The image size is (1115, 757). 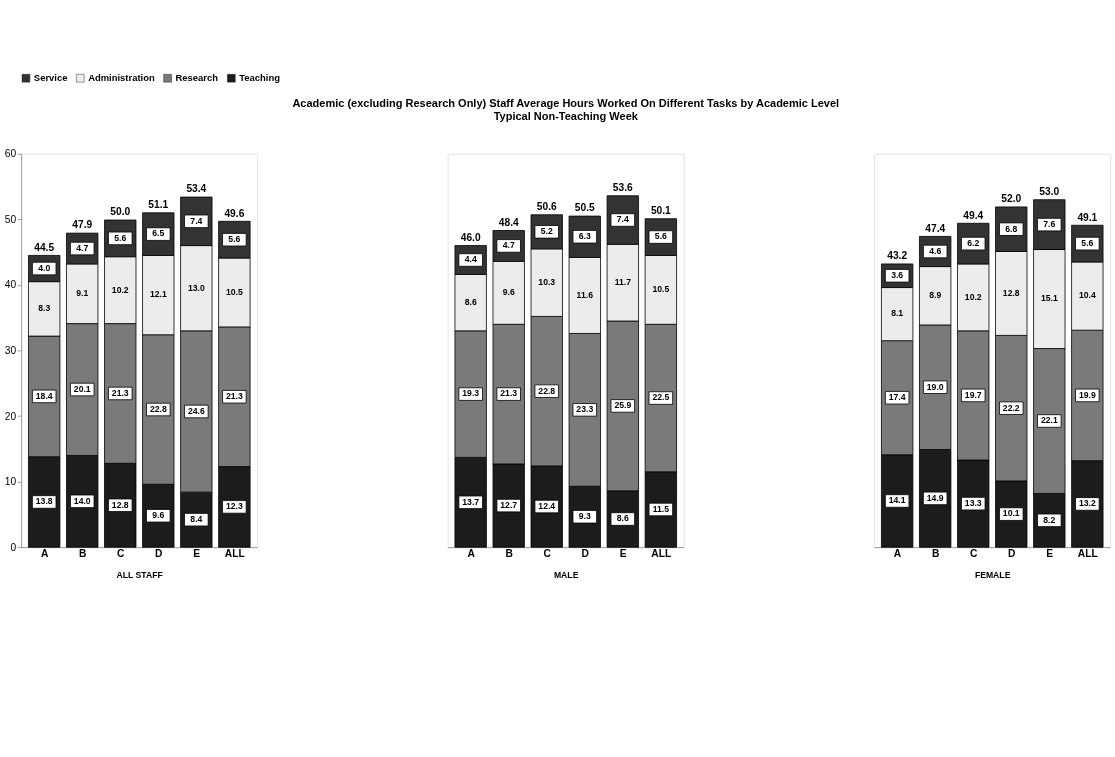 I want to click on legend-label: Administration, so click(x=121, y=78).